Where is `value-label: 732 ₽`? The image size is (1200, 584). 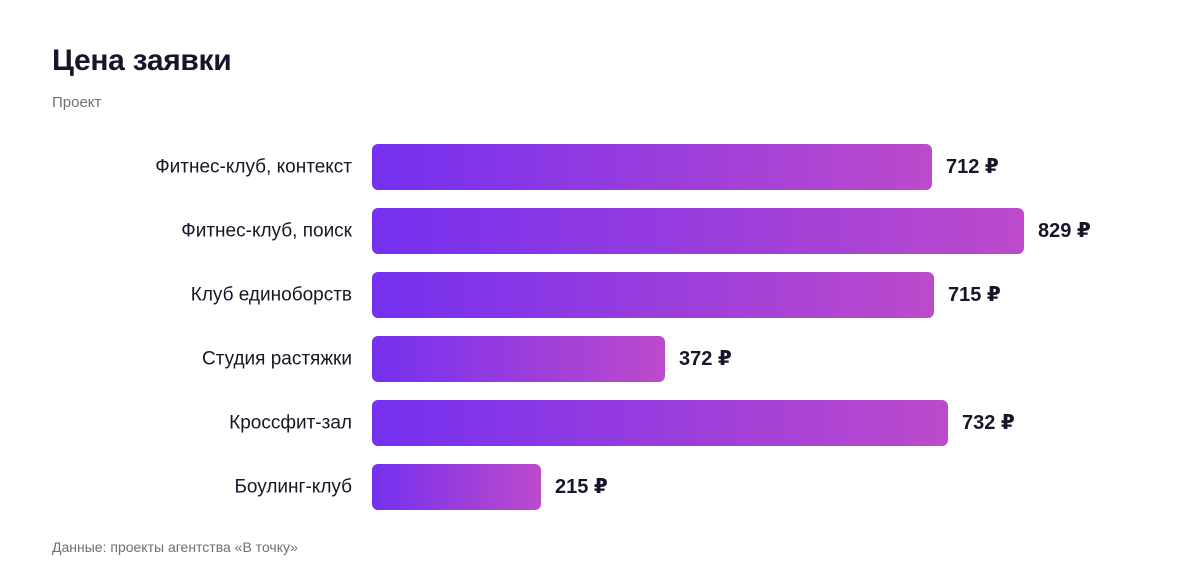
value-label: 732 ₽ is located at coordinates (988, 423).